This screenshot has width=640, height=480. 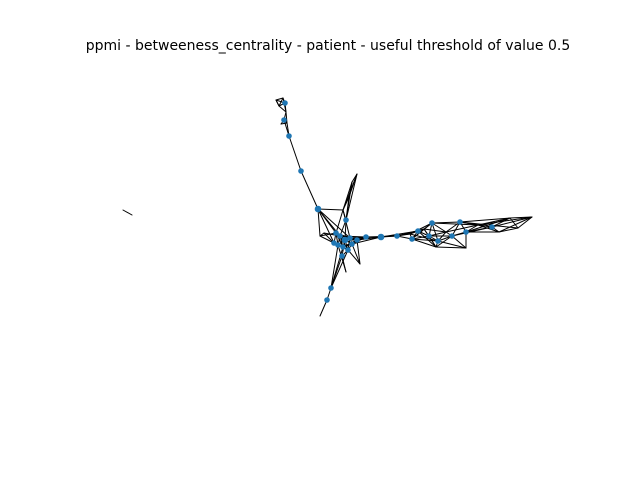 What do you see at coordinates (127, 212) in the screenshot?
I see `isolated-edge` at bounding box center [127, 212].